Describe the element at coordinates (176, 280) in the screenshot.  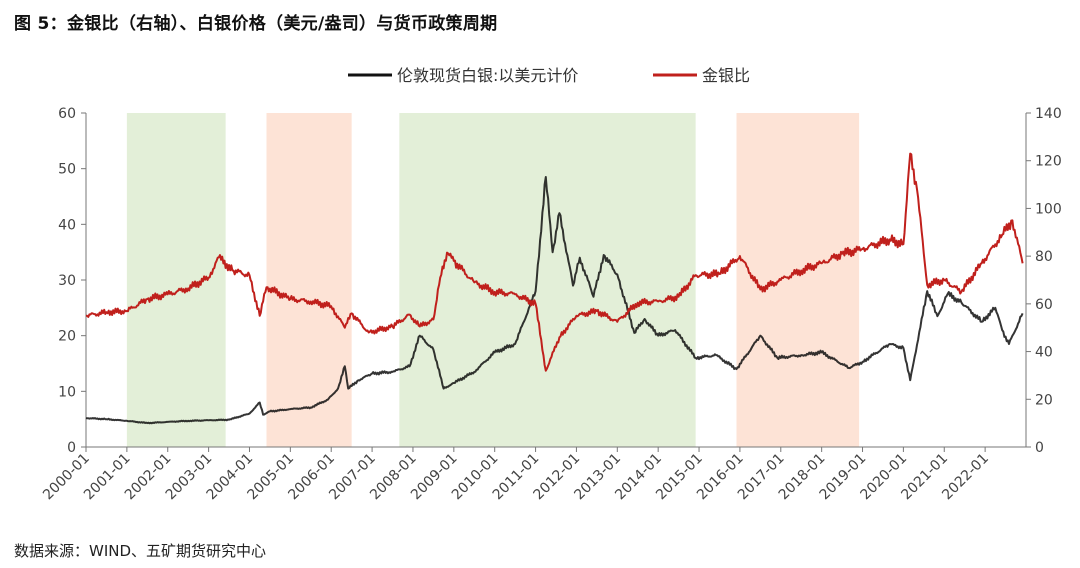
I see `band-easing` at that location.